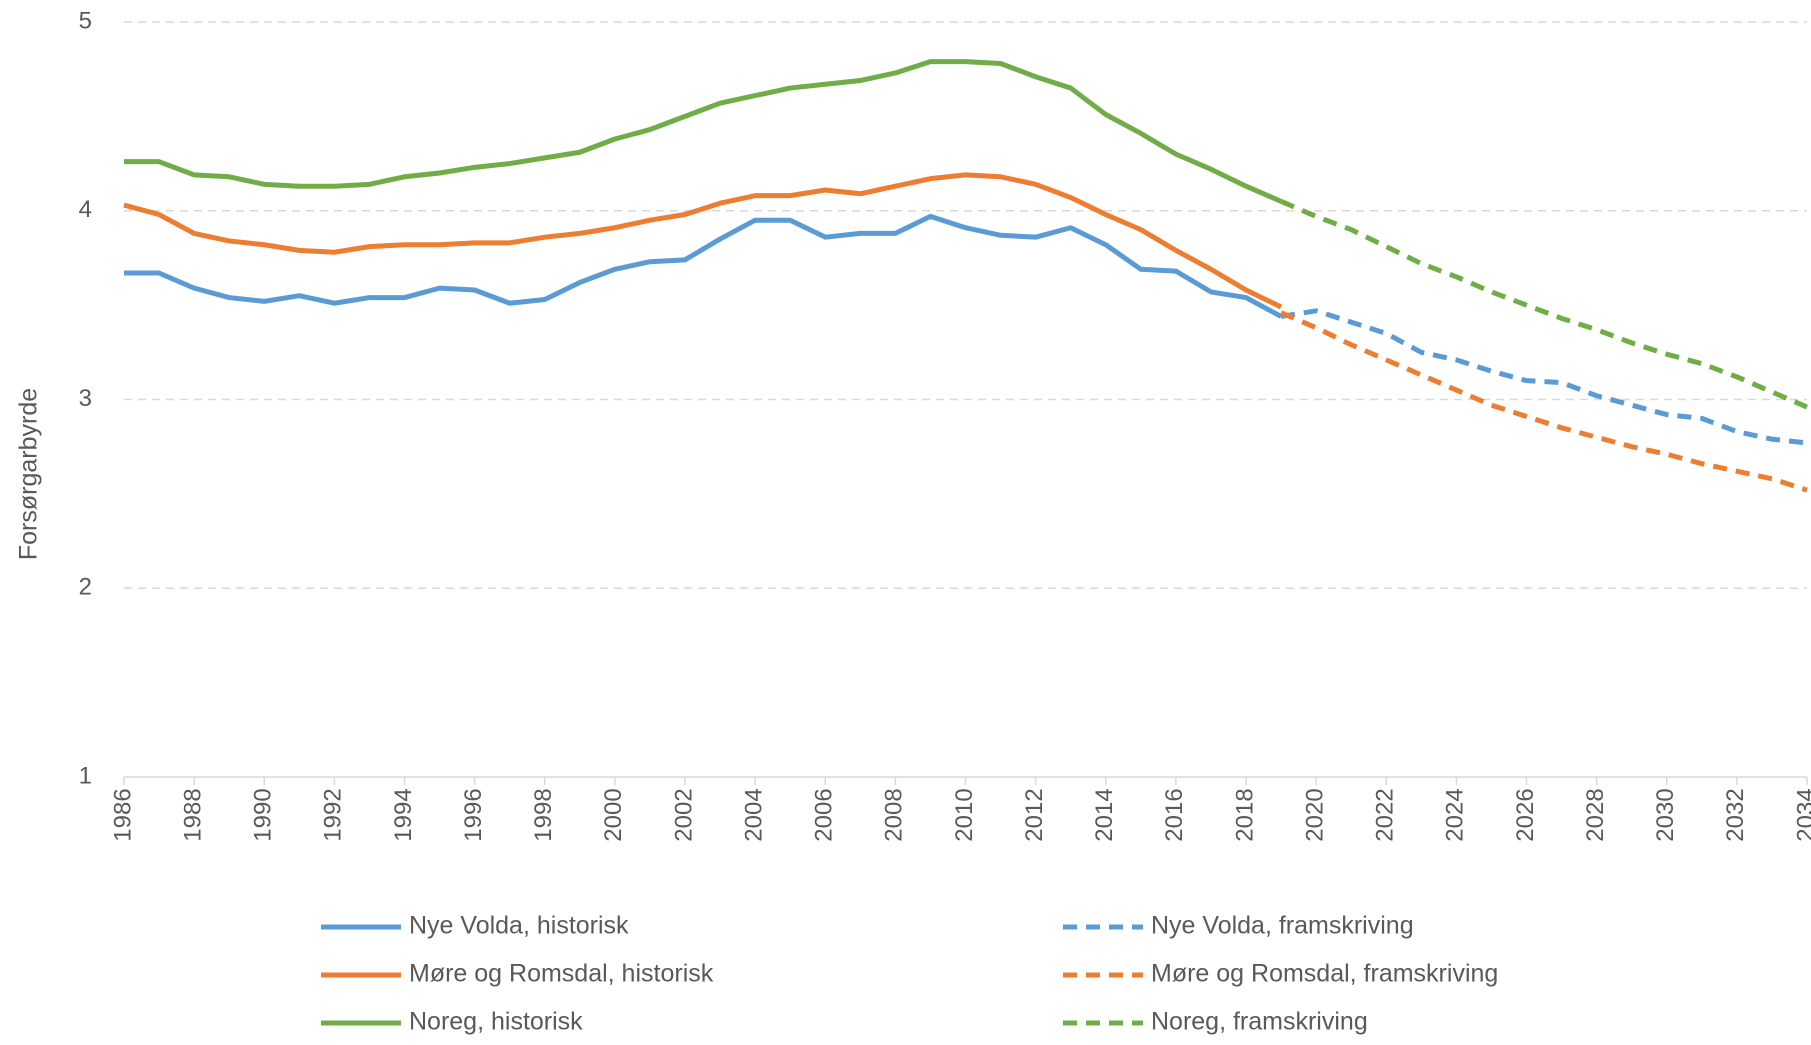  What do you see at coordinates (85, 20) in the screenshot?
I see `y-tick-label: 5` at bounding box center [85, 20].